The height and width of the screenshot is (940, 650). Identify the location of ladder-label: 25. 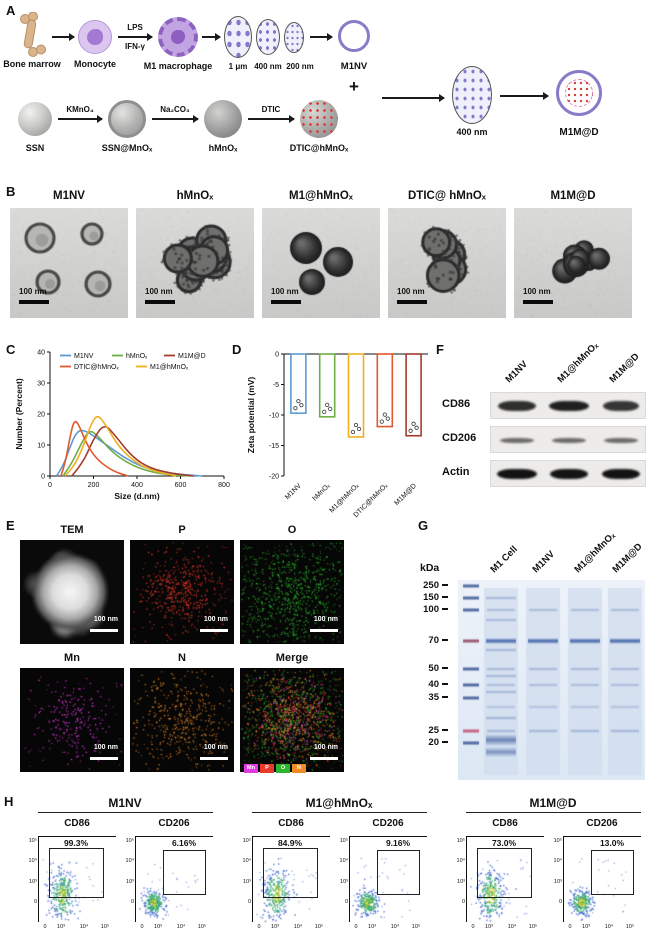
(424, 730).